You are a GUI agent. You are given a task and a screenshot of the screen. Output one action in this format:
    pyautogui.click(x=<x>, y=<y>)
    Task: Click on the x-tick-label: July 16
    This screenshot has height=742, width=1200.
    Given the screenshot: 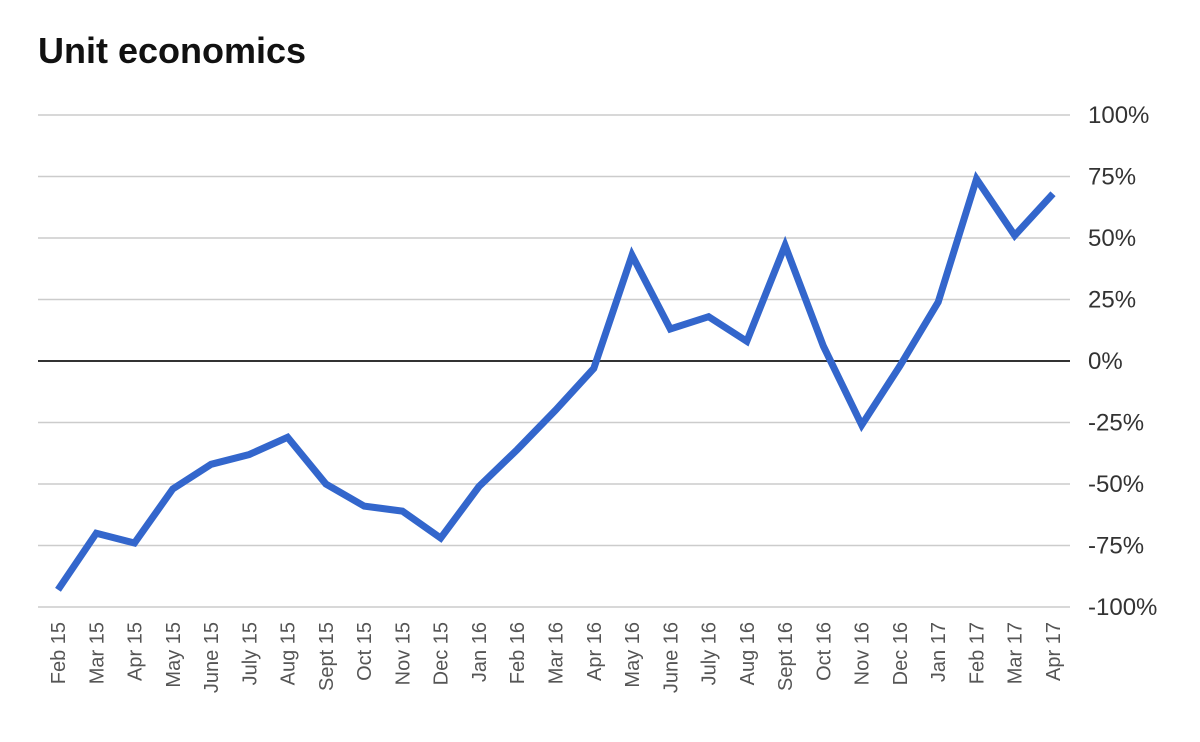 What is the action you would take?
    pyautogui.click(x=710, y=653)
    